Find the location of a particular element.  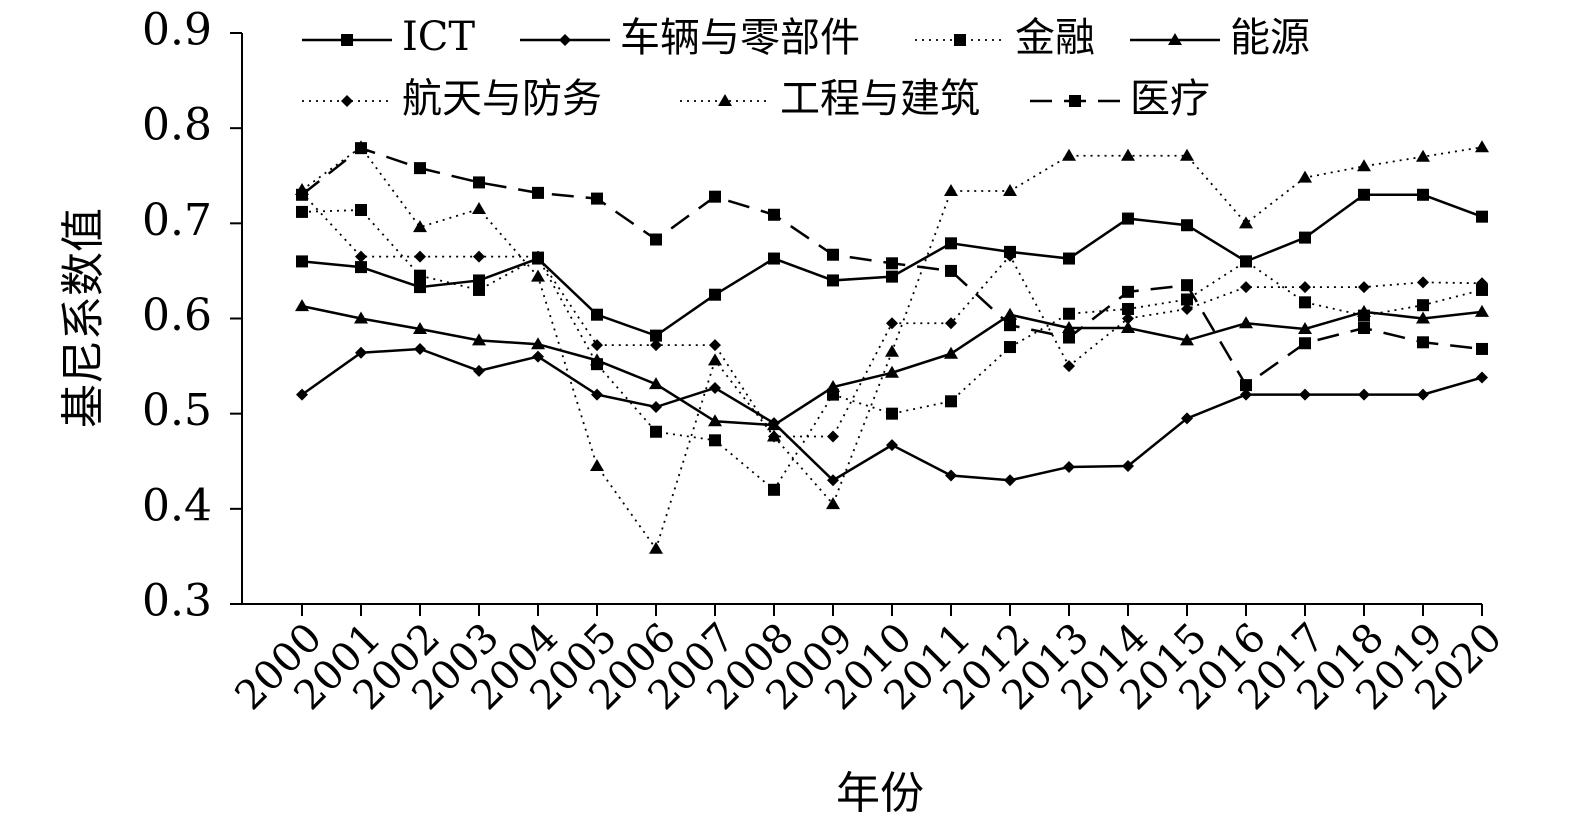

legend-item: 金融 is located at coordinates (1005, 38).